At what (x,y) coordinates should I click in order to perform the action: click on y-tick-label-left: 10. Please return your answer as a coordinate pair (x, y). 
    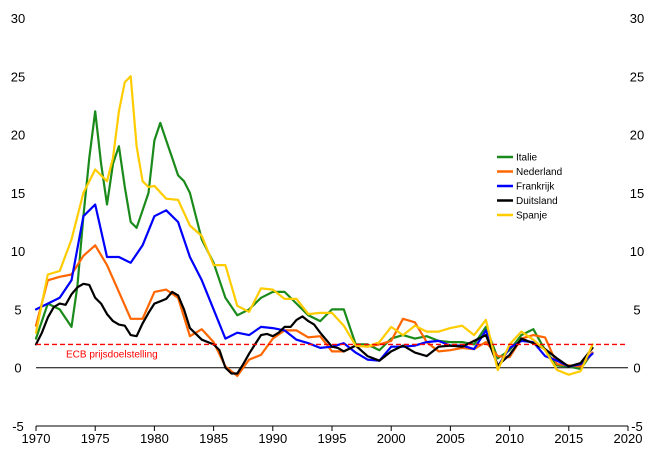
    Looking at the image, I should click on (18, 251).